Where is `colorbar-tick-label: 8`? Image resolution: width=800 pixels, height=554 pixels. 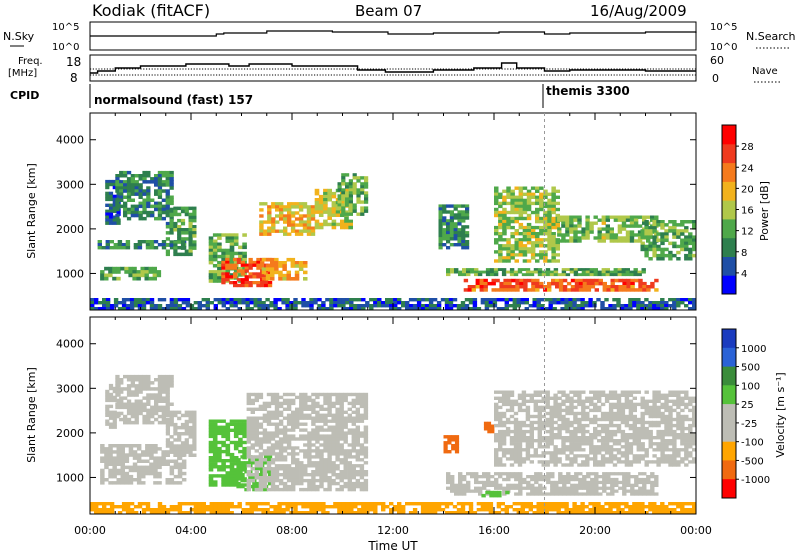
colorbar-tick-label: 8 is located at coordinates (744, 253).